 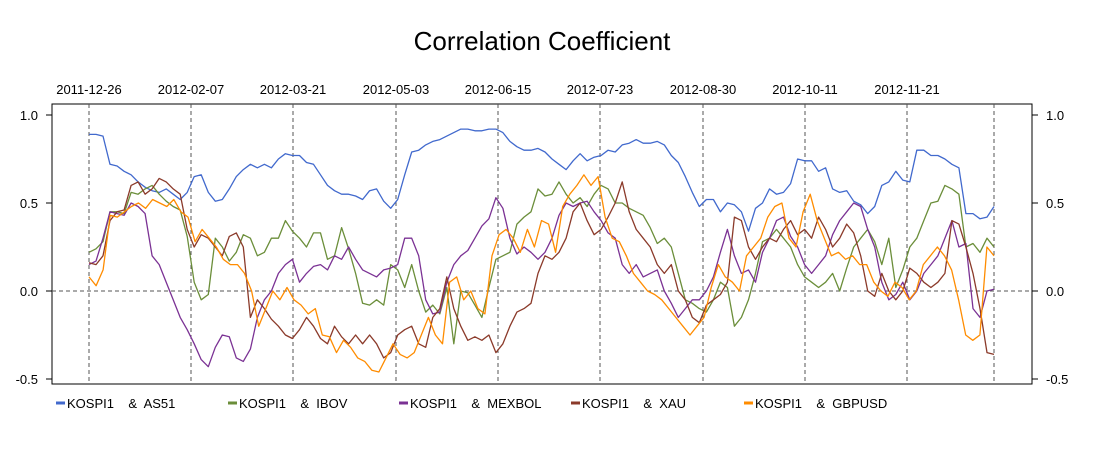 I want to click on x-tick-label: 2012-02-07, so click(x=191, y=89).